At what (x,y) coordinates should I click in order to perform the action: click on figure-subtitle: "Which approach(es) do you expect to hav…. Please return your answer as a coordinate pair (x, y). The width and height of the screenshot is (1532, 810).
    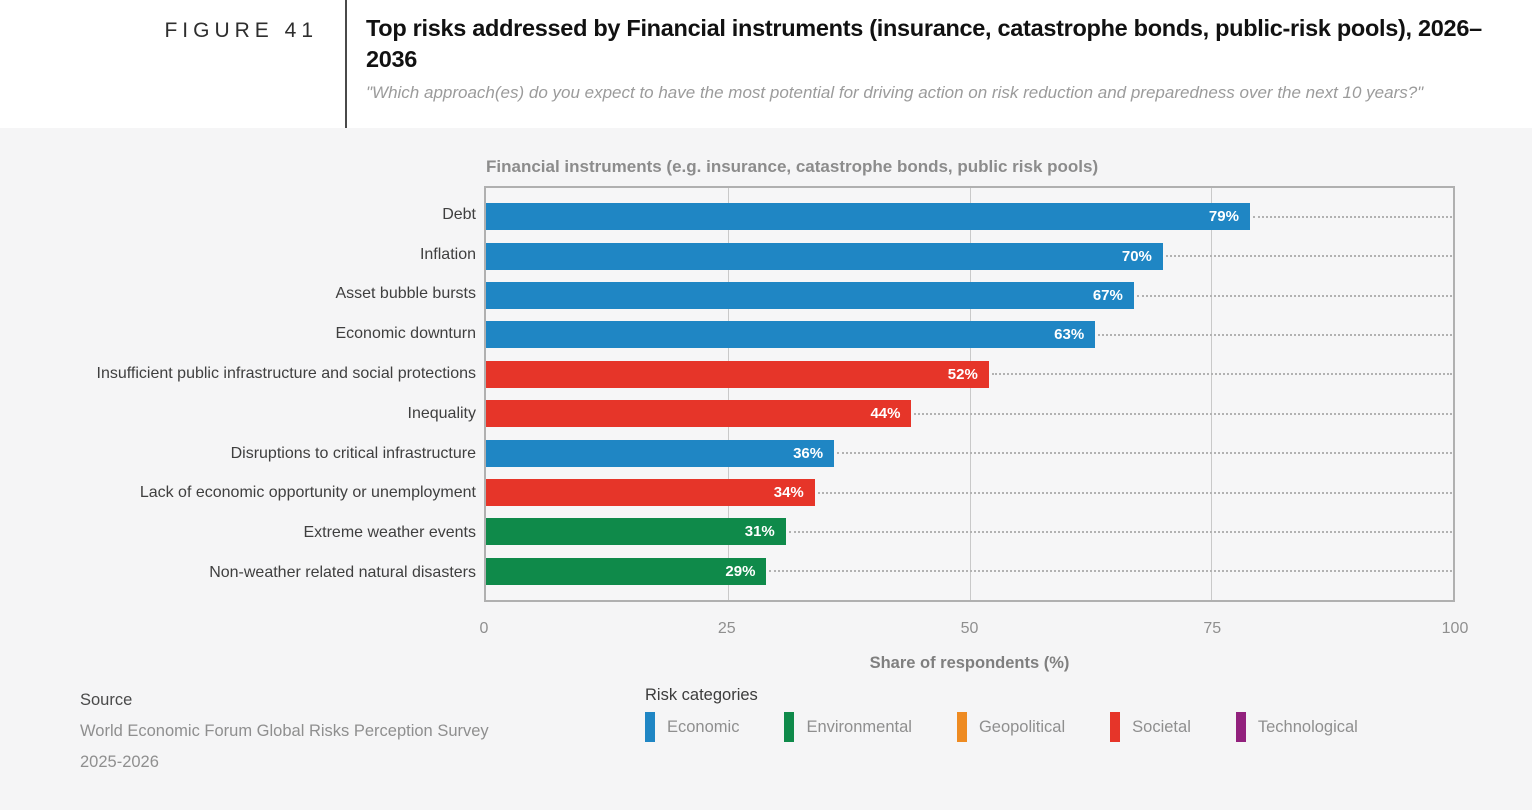
    Looking at the image, I should click on (895, 92).